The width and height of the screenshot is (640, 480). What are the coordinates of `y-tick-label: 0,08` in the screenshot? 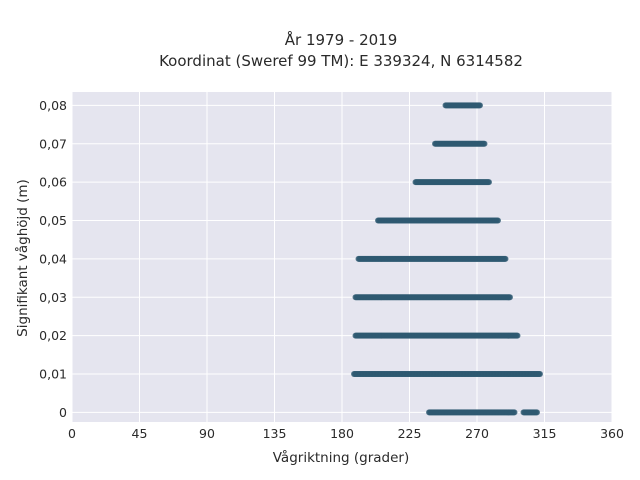 It's located at (53, 105).